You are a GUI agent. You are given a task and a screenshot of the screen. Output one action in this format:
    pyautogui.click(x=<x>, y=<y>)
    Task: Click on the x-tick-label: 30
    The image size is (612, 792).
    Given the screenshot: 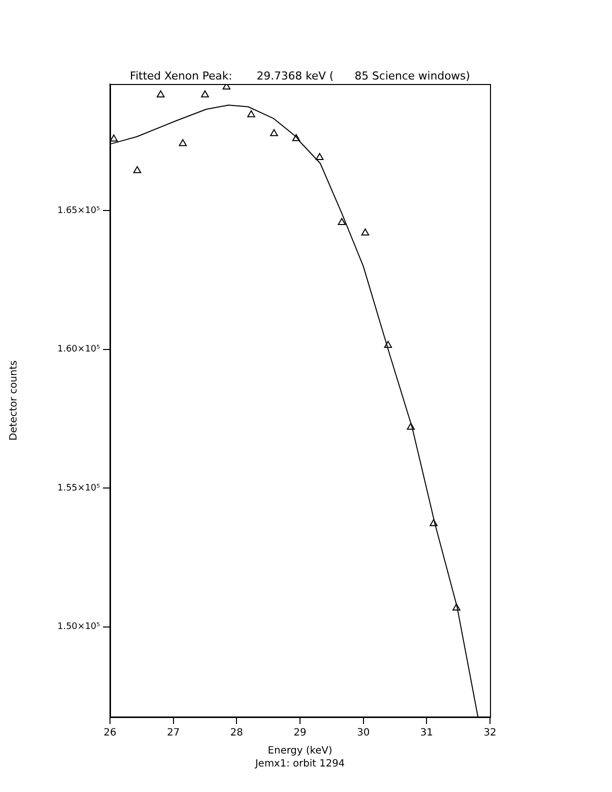 What is the action you would take?
    pyautogui.click(x=363, y=733)
    